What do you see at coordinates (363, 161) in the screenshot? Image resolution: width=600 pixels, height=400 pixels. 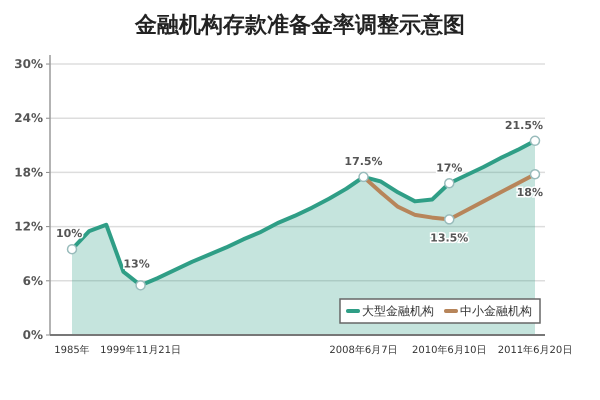 I see `annotation: 17.5%` at bounding box center [363, 161].